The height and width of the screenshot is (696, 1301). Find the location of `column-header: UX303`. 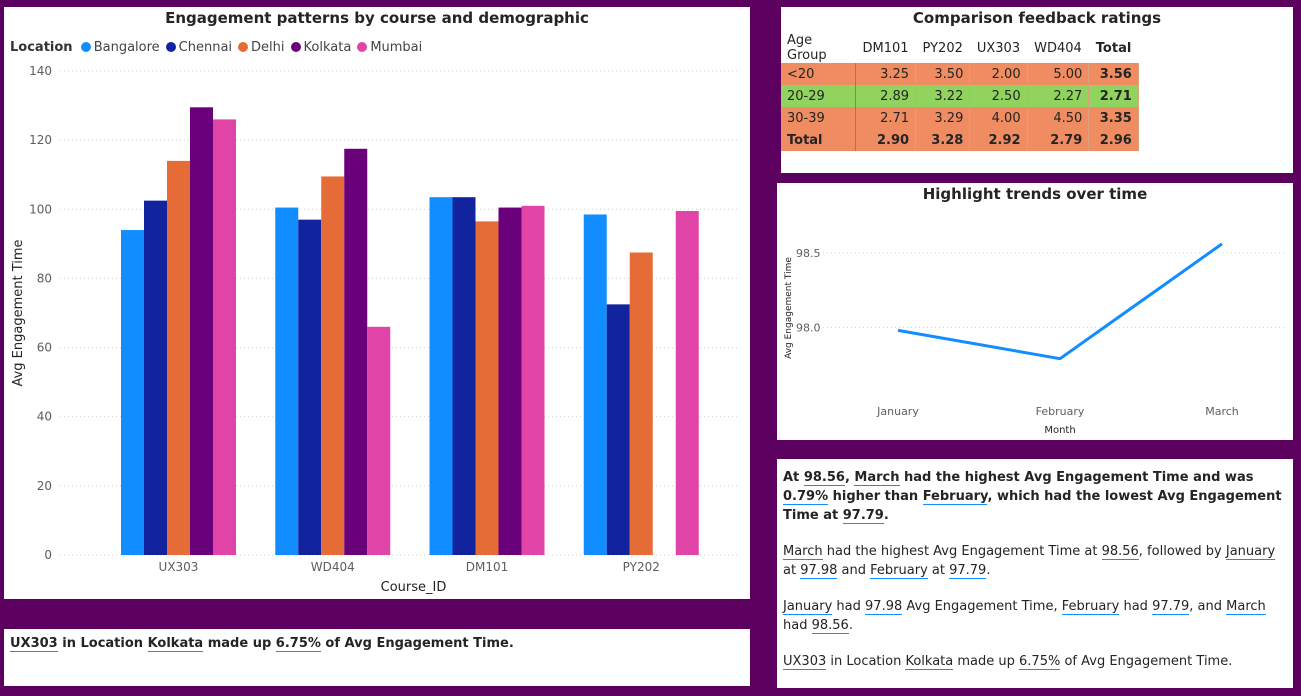

column-header: UX303 is located at coordinates (998, 48).